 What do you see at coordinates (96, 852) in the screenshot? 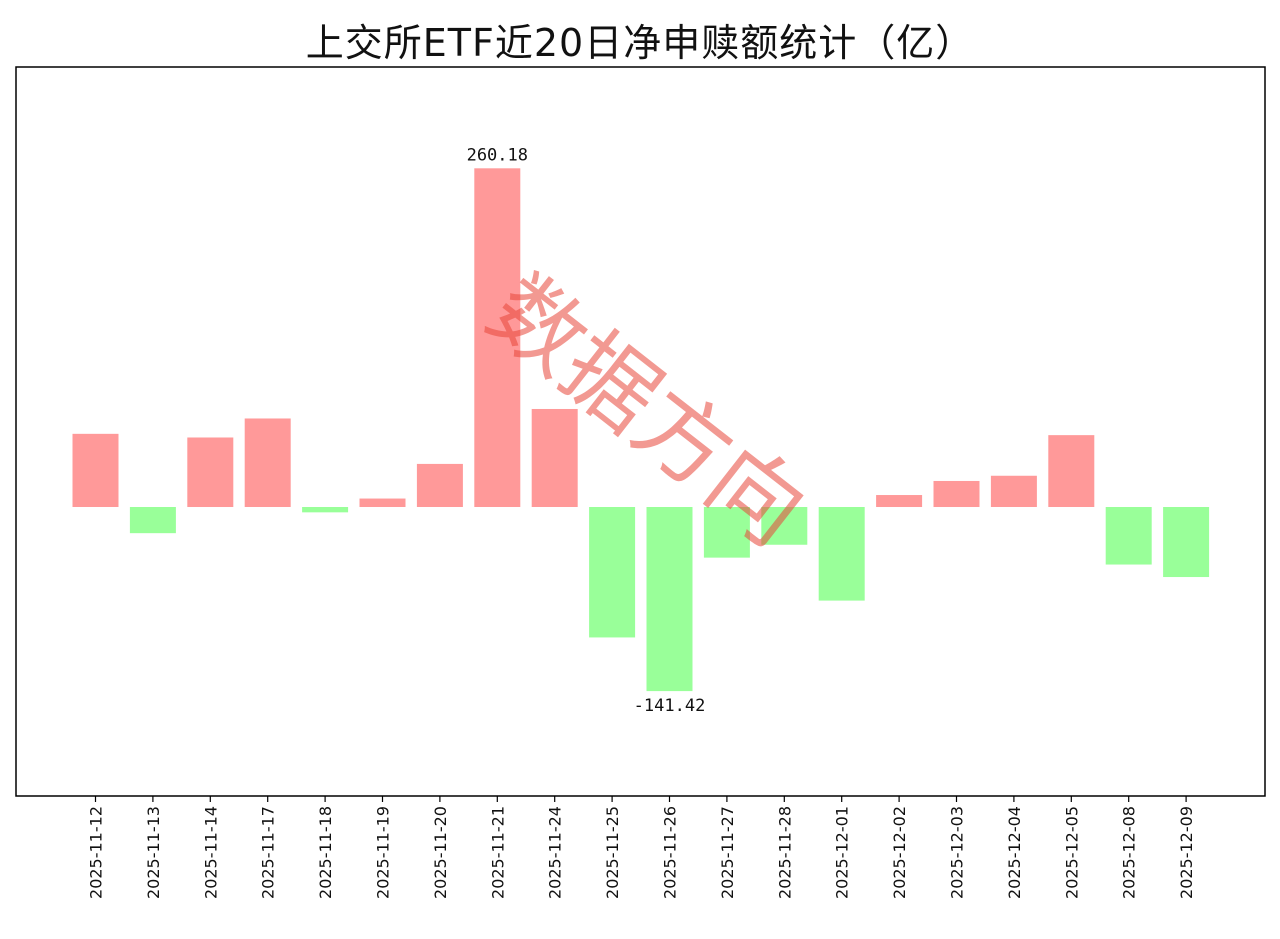
I see `x-tick-label-2025-11-12: 2025-11-12` at bounding box center [96, 852].